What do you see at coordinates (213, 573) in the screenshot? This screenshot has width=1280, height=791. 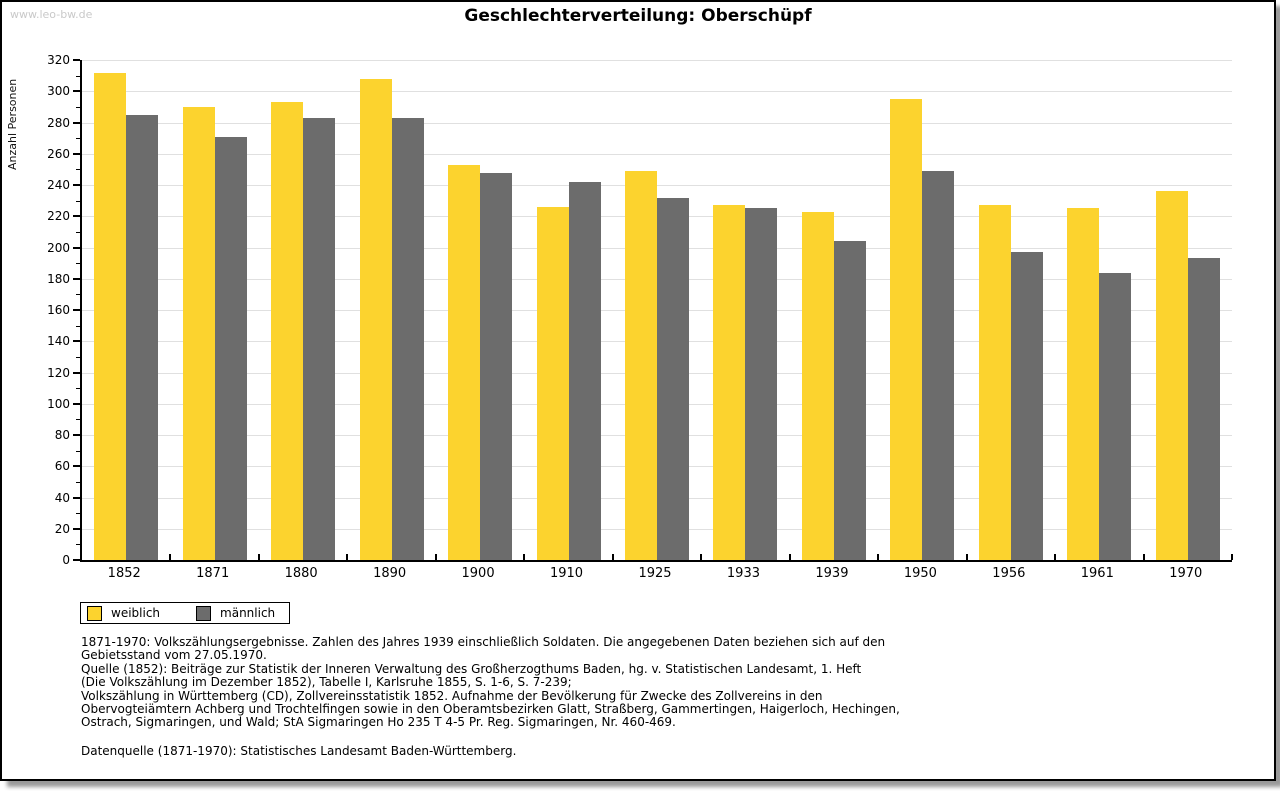 I see `x-label-1871: 1871` at bounding box center [213, 573].